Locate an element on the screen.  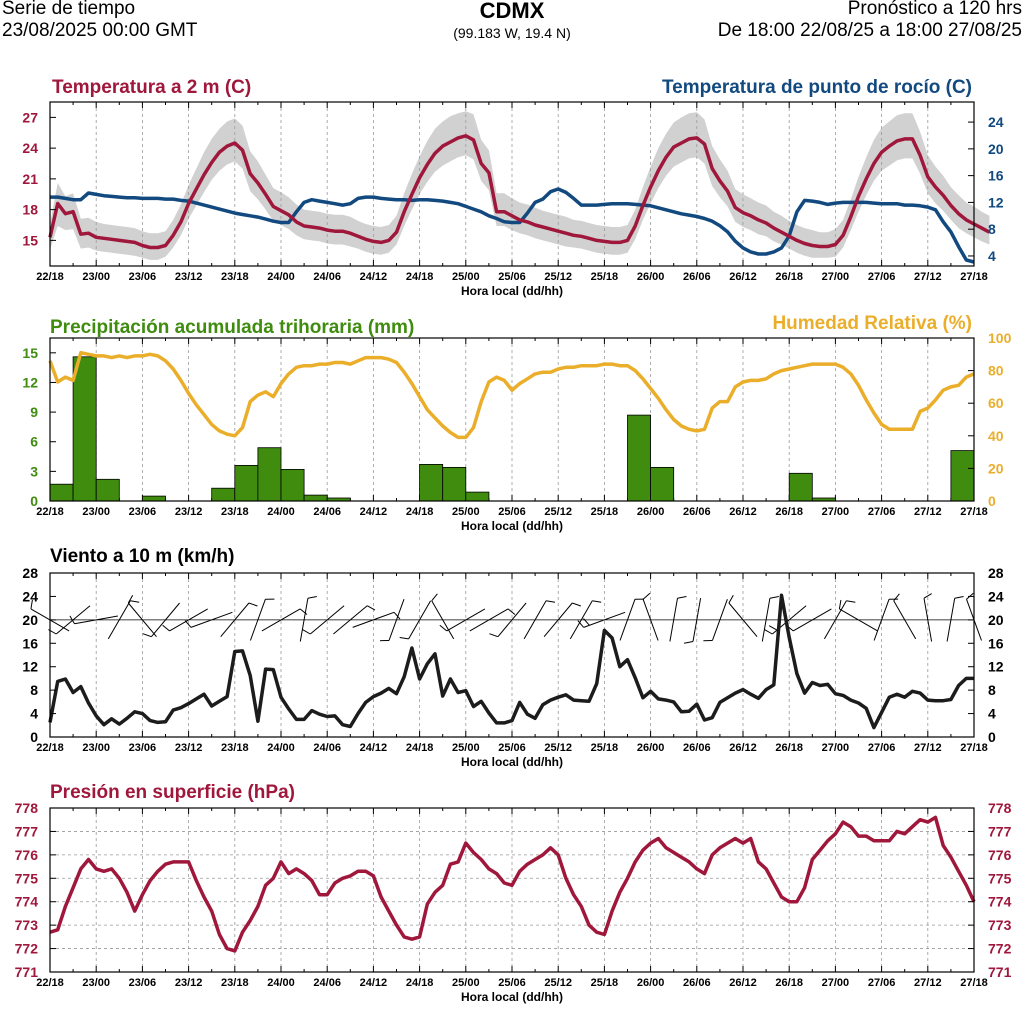
wind-y-left-tick-label: 16 is located at coordinates (30, 643).